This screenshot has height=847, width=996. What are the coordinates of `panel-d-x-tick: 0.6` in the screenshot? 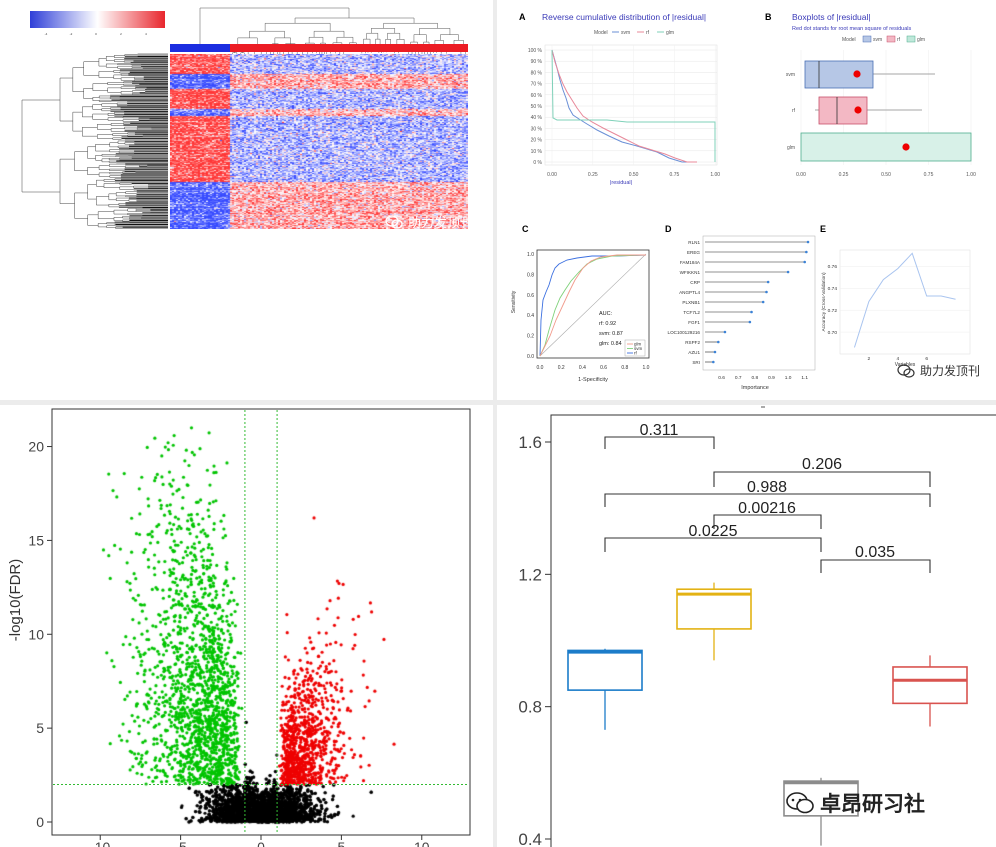 It's located at (721, 378).